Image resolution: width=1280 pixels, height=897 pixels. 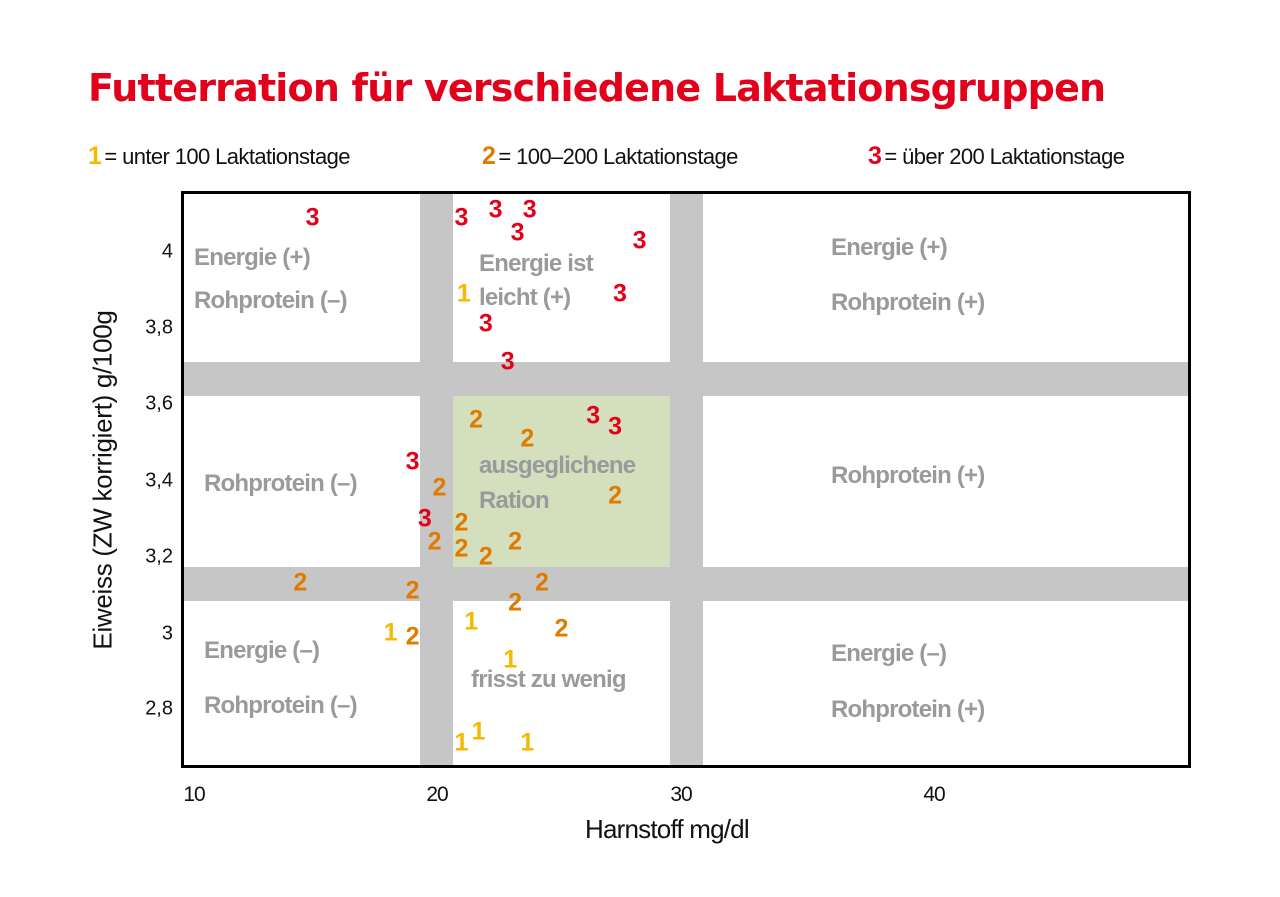 I want to click on legend-symbol-2: 2, so click(x=489, y=156).